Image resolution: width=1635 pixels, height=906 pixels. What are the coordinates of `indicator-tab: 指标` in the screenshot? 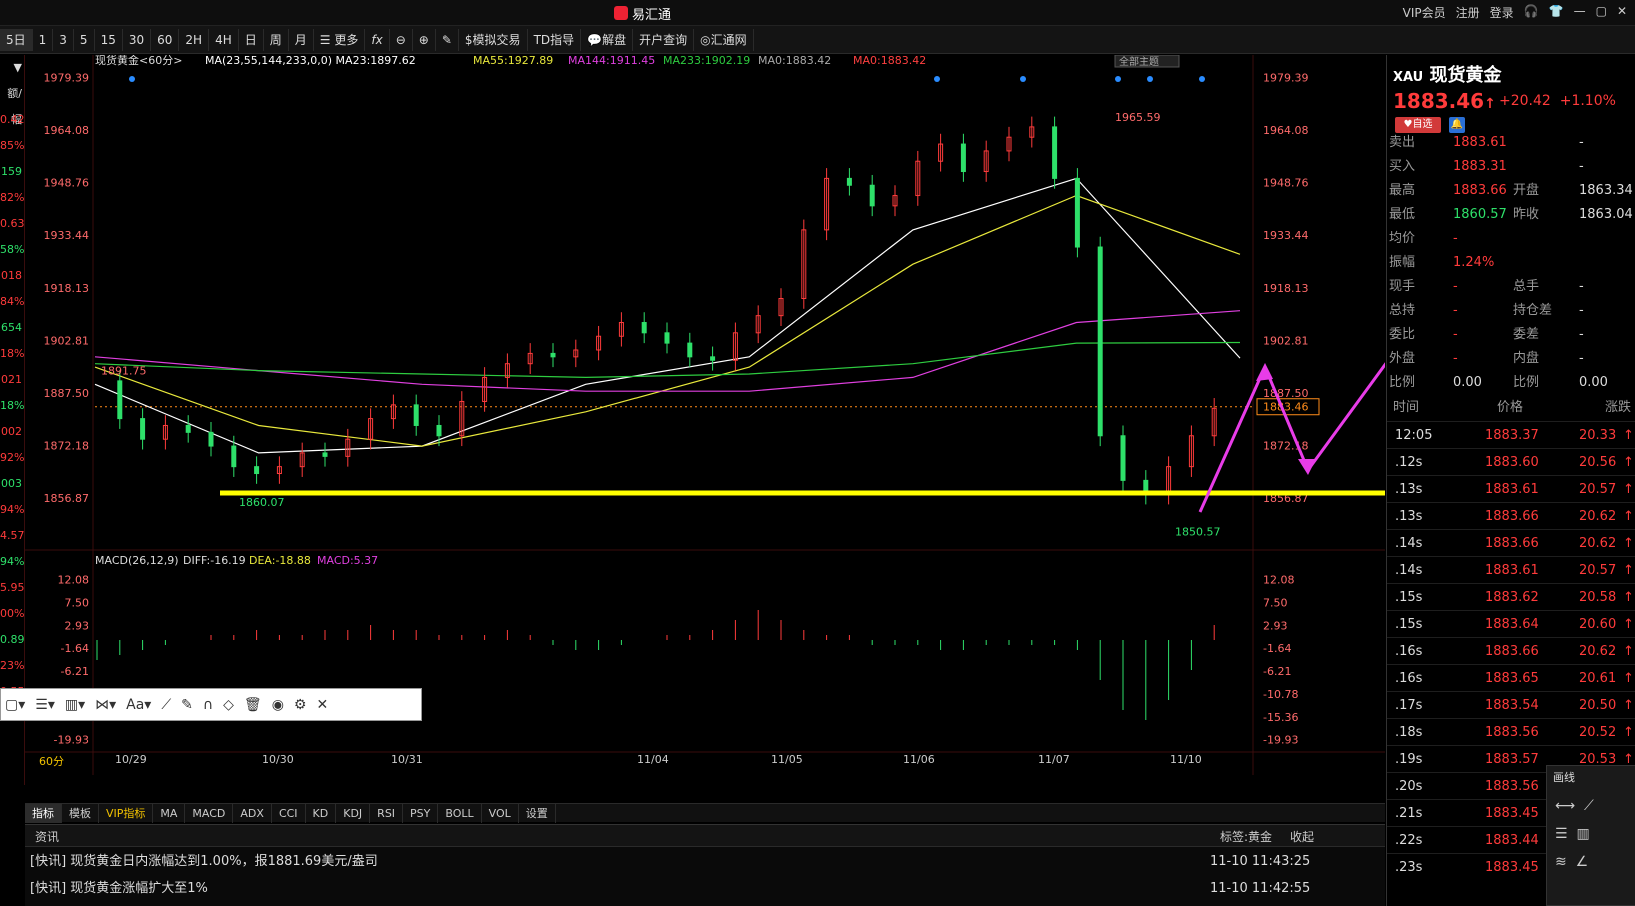 It's located at (43, 813).